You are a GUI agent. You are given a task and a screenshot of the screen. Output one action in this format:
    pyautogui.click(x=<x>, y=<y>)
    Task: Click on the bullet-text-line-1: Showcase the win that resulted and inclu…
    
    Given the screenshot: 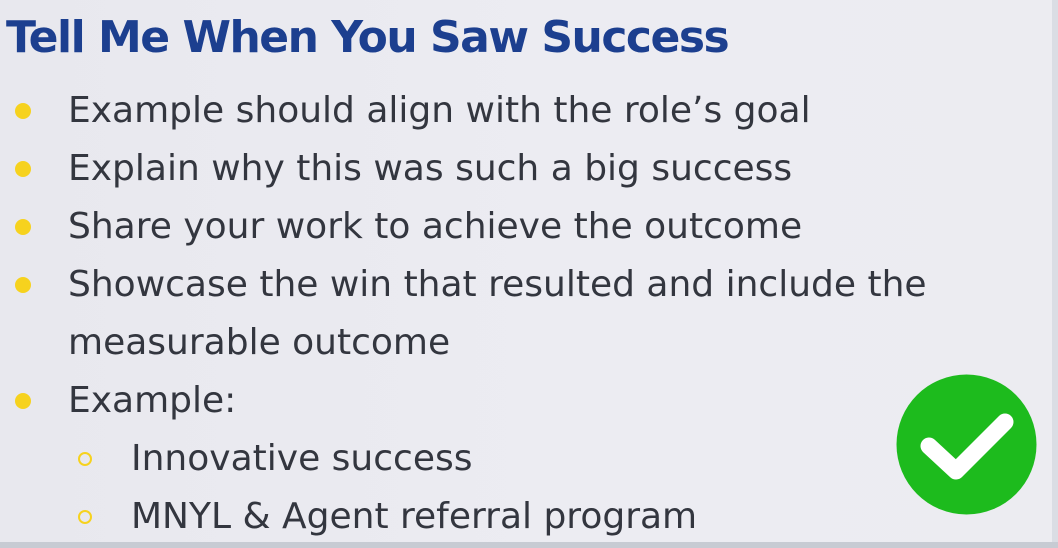 What is the action you would take?
    pyautogui.click(x=497, y=284)
    